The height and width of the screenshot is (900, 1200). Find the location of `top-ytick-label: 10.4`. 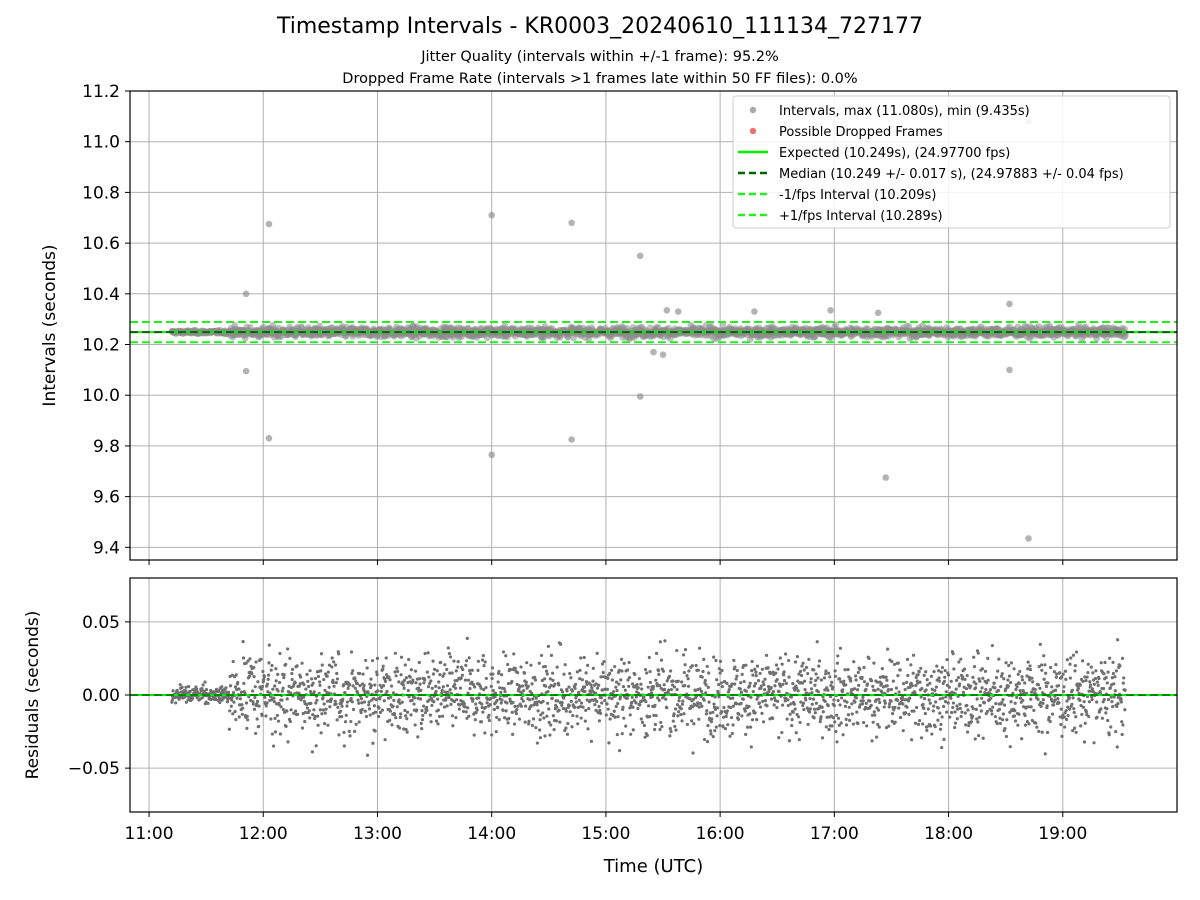

top-ytick-label: 10.4 is located at coordinates (101, 295).